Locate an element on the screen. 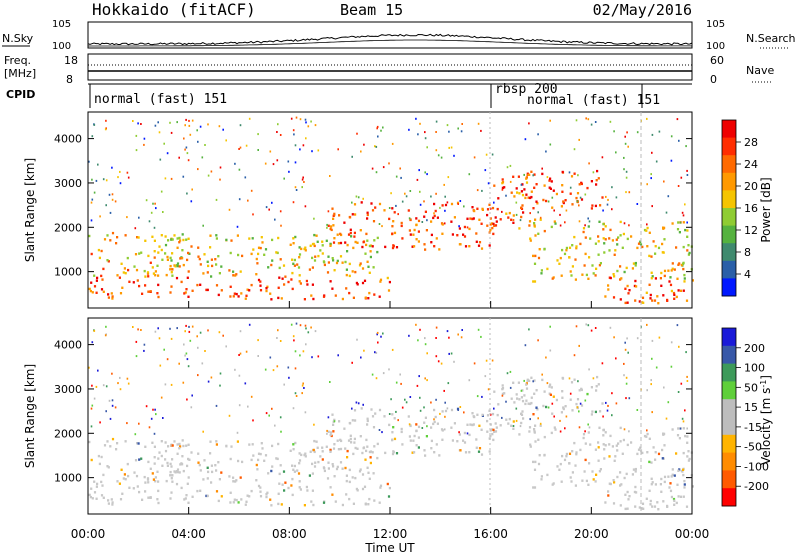 Image resolution: width=800 pixels, height=554 pixels. x-tick-label: 00:00 is located at coordinates (692, 534).